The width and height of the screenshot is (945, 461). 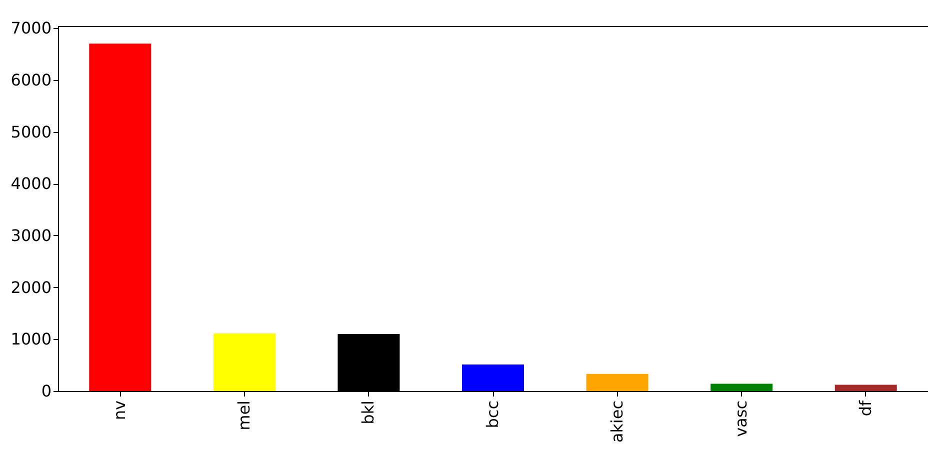 I want to click on y-tick-label: 7000, so click(x=31, y=28).